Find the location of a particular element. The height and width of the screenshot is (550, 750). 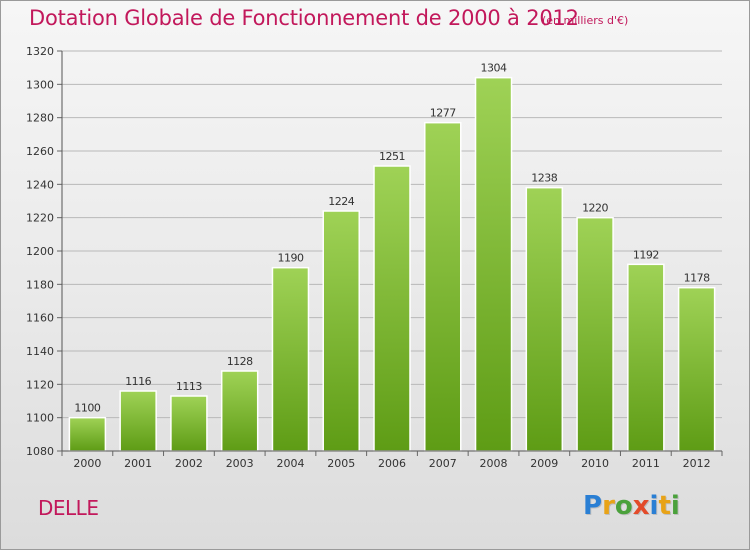

x-tick-label: 2002 is located at coordinates (189, 463).